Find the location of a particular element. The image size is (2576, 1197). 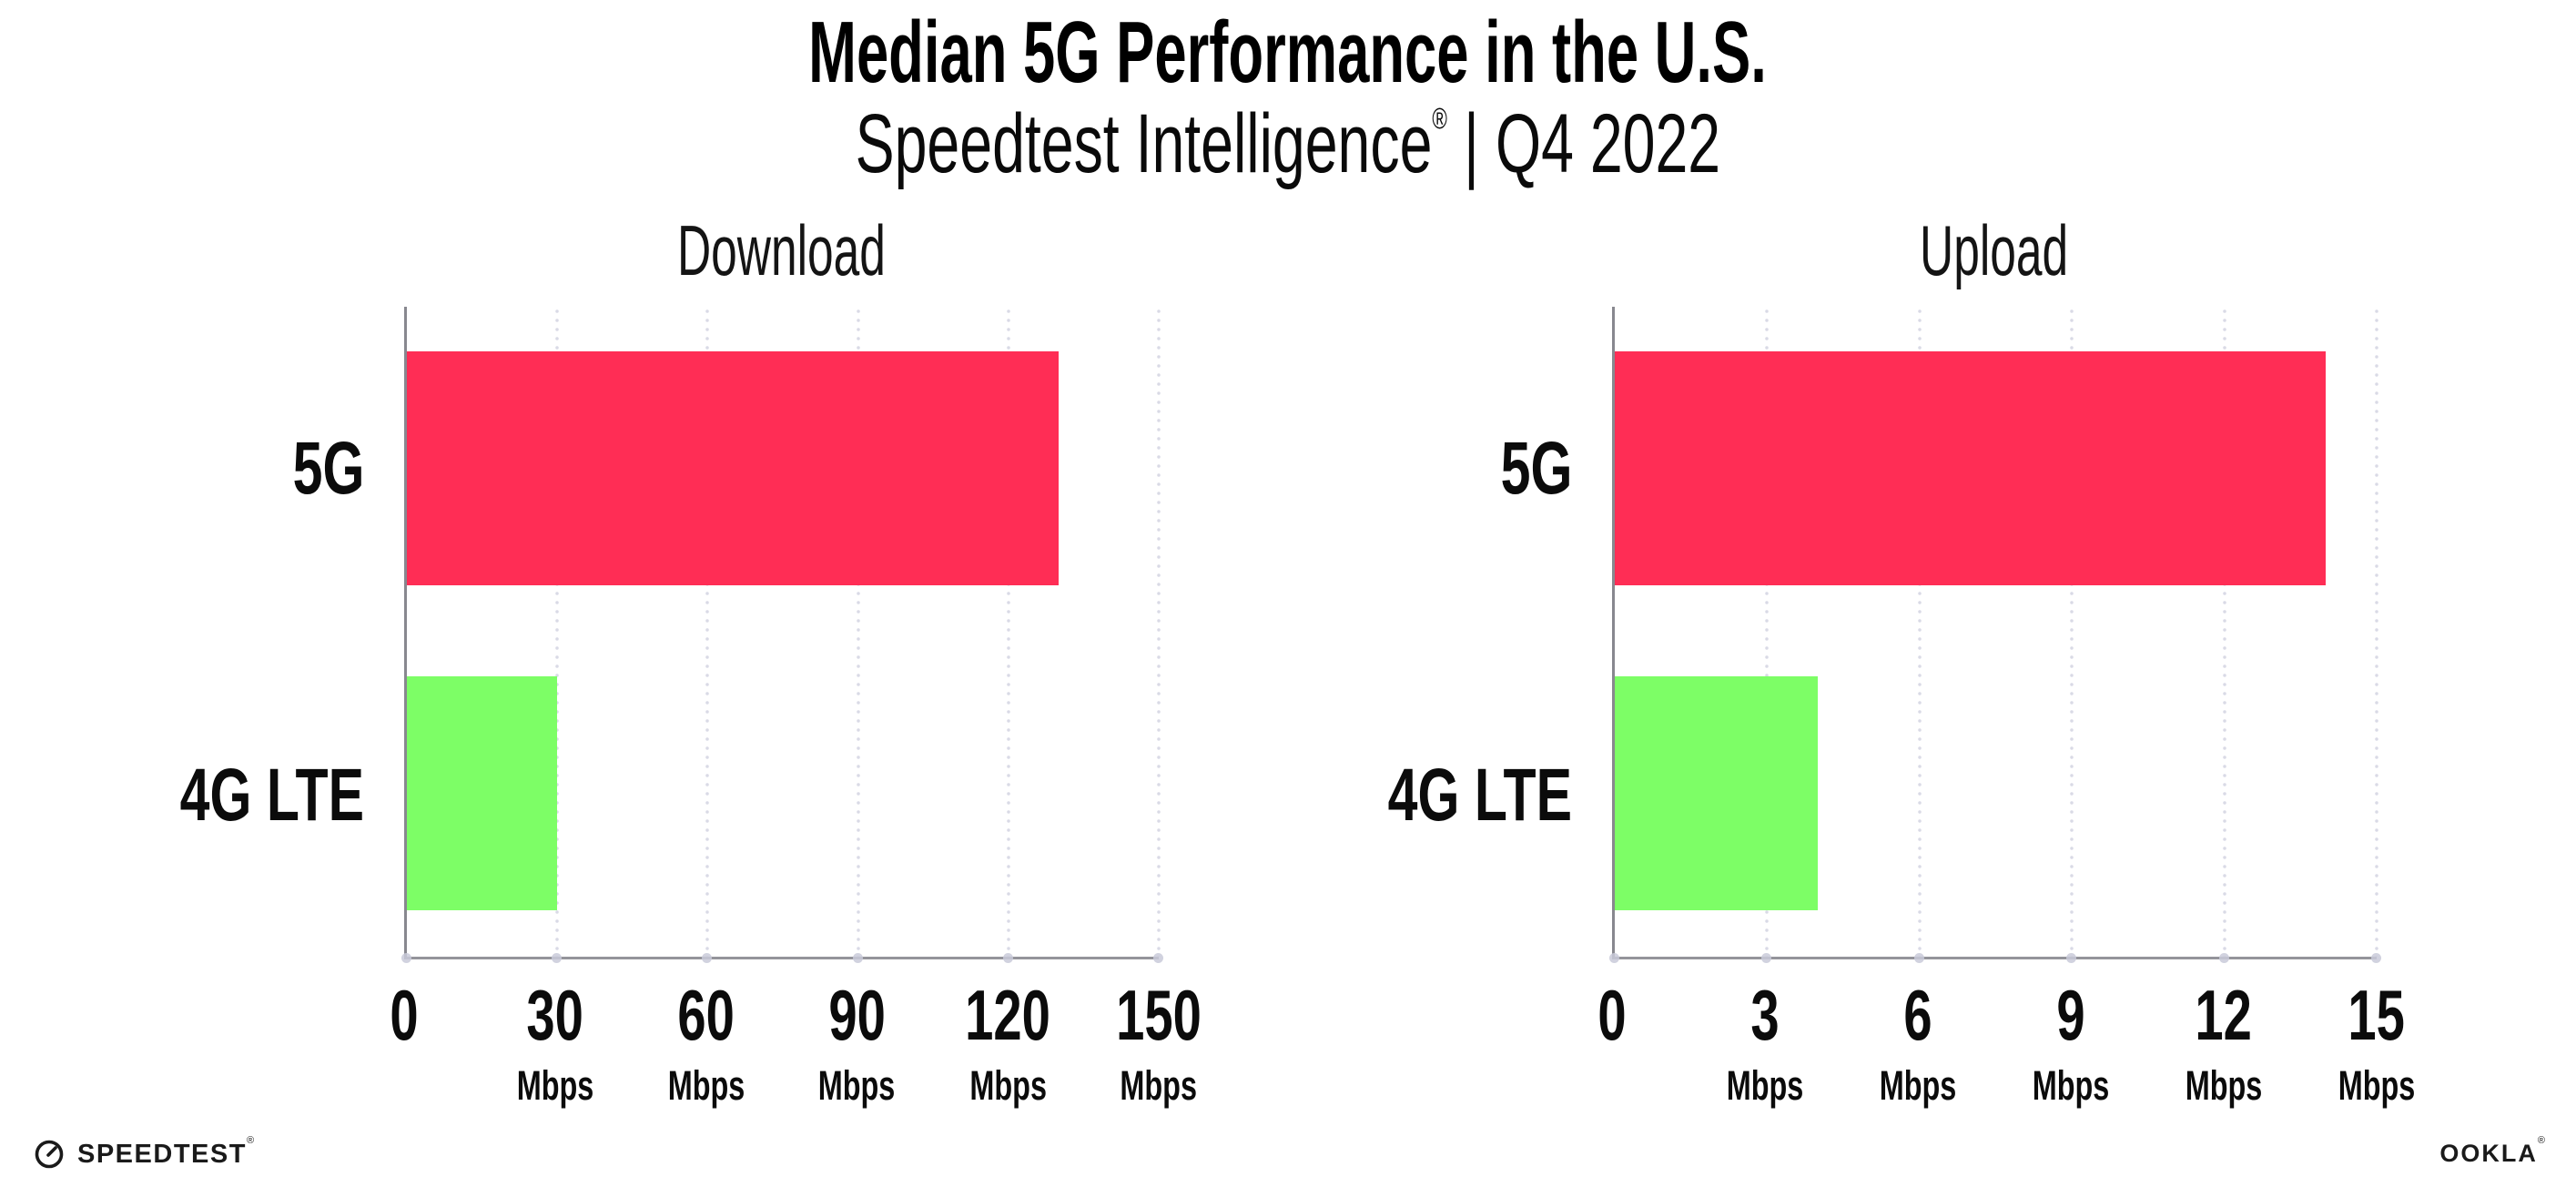

ookla-wordmark: OOKLA is located at coordinates (2488, 1153).